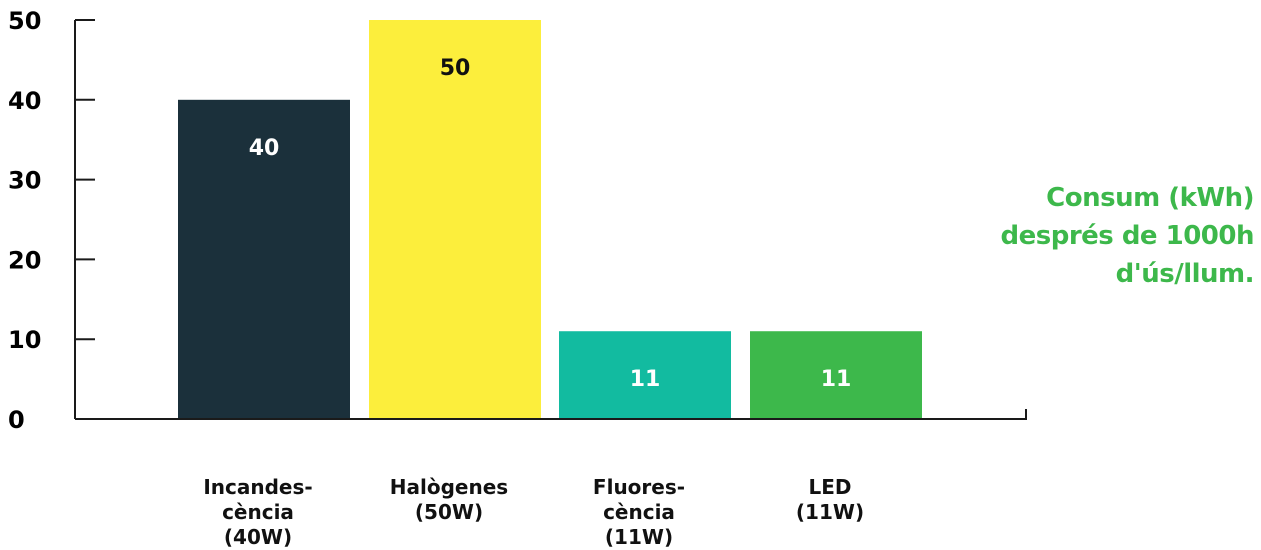 The image size is (1261, 550). What do you see at coordinates (264, 148) in the screenshot?
I see `bar-value-label: 40` at bounding box center [264, 148].